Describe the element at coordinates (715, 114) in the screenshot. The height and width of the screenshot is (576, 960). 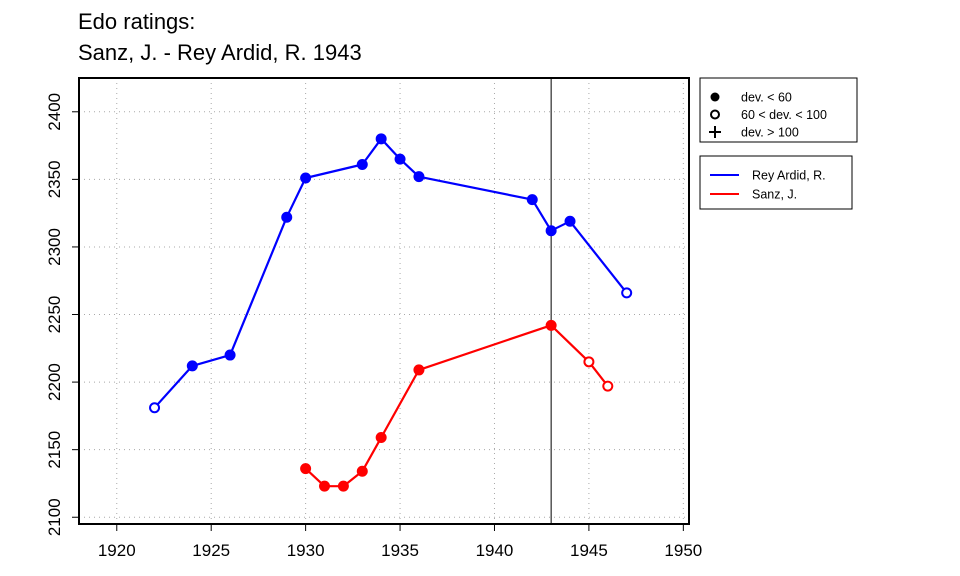
I see `legend-symbol-open-circle` at that location.